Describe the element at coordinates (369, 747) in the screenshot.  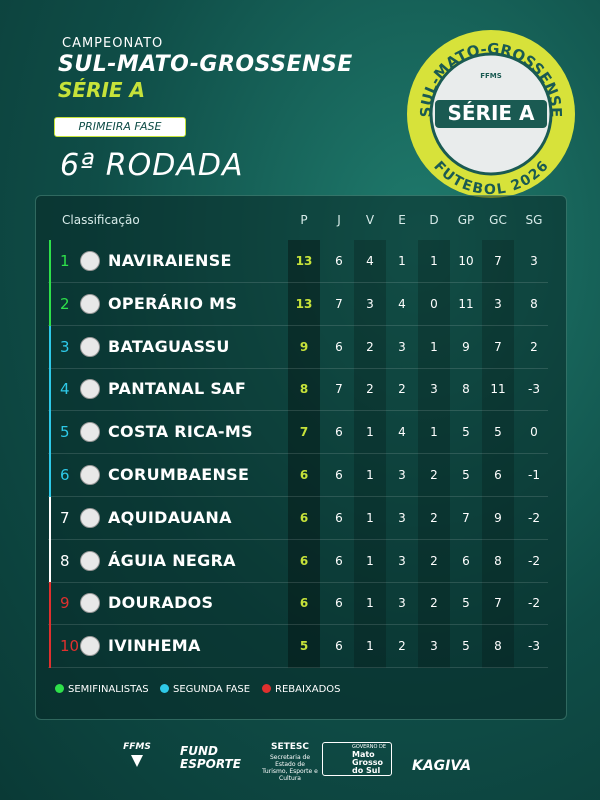
I see `gov-top: GOVERNO DE` at that location.